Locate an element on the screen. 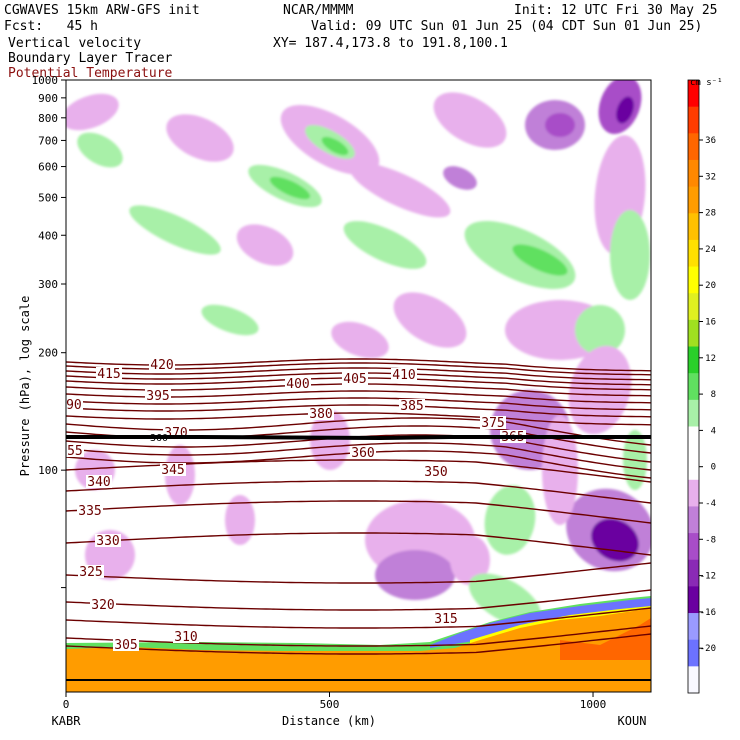  y-axis-title: Pressure (hPa), log scale is located at coordinates (25, 386).